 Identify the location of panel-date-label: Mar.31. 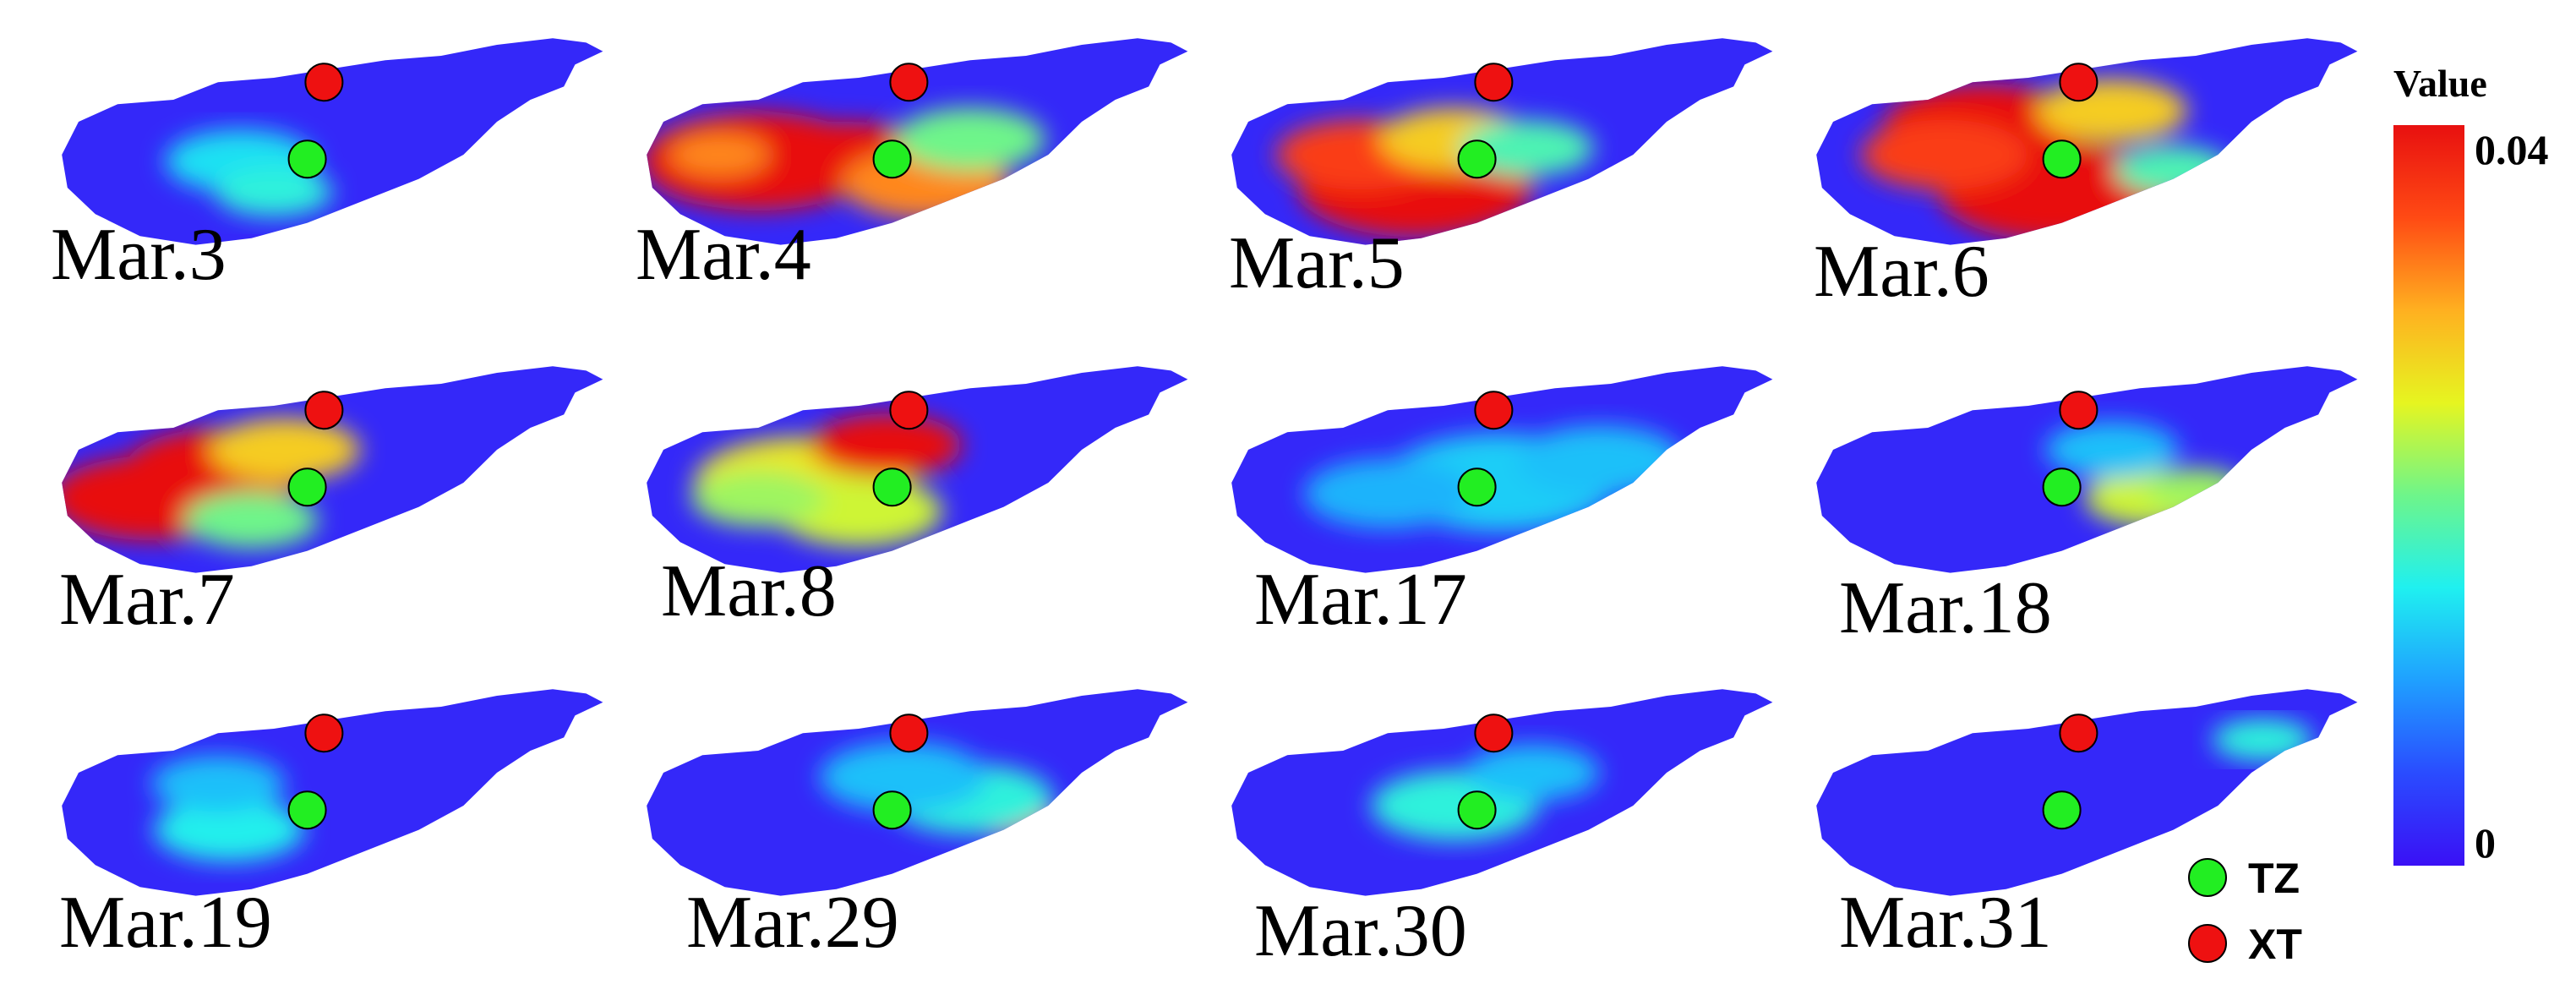
(1945, 923).